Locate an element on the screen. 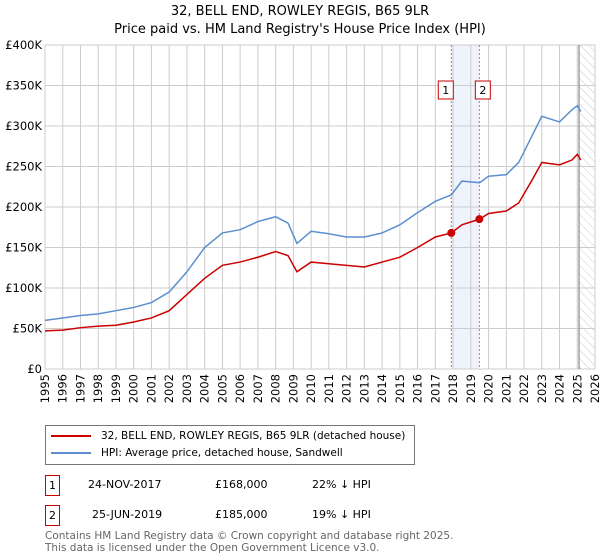  x-tick-label: 2003 is located at coordinates (187, 388).